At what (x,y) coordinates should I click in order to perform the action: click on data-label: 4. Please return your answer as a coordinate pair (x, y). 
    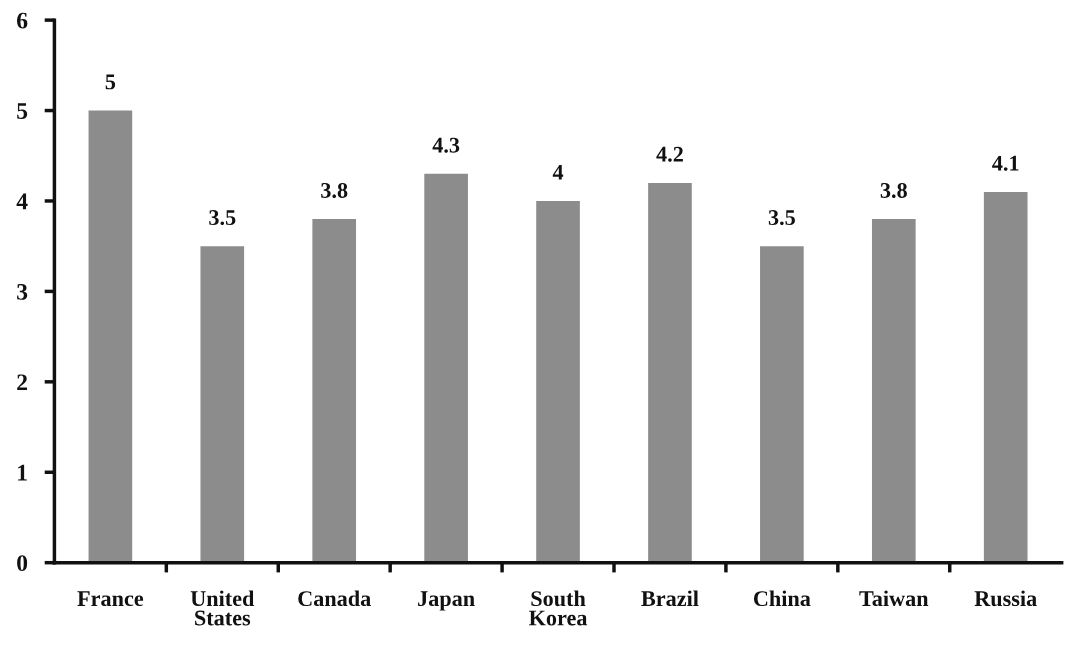
    Looking at the image, I should click on (558, 172).